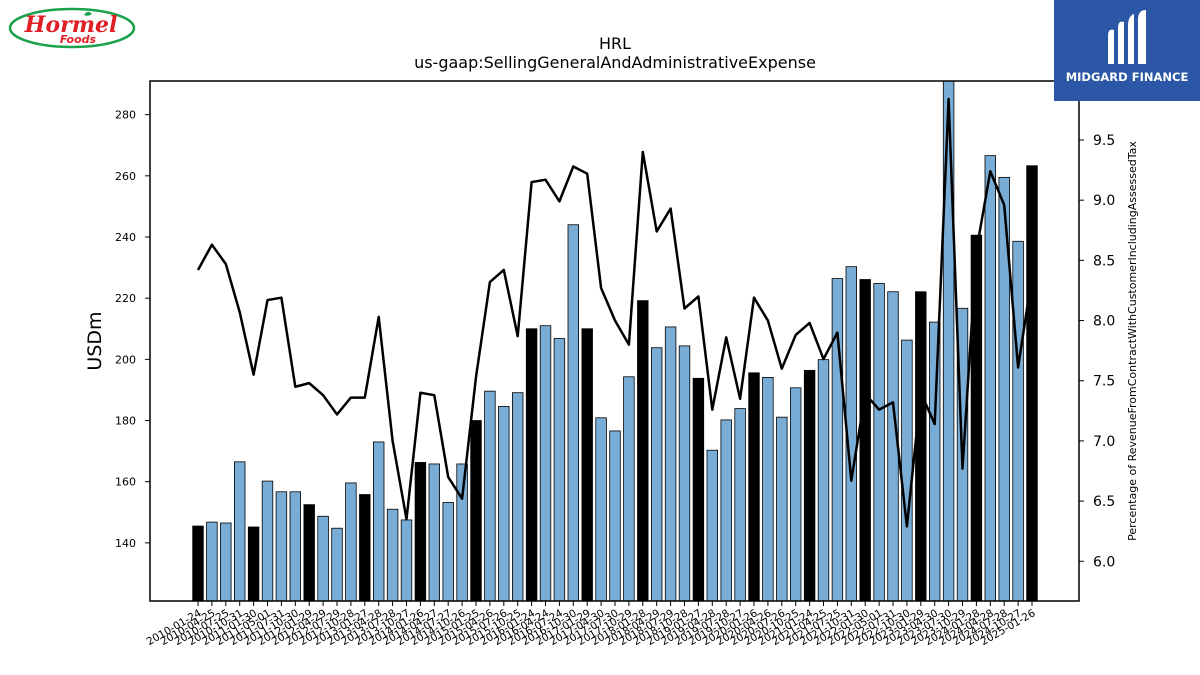 Image resolution: width=1200 pixels, height=675 pixels. Describe the element at coordinates (1127, 77) in the screenshot. I see `midgard-logo-text: MIDGARD FINANCE` at that location.